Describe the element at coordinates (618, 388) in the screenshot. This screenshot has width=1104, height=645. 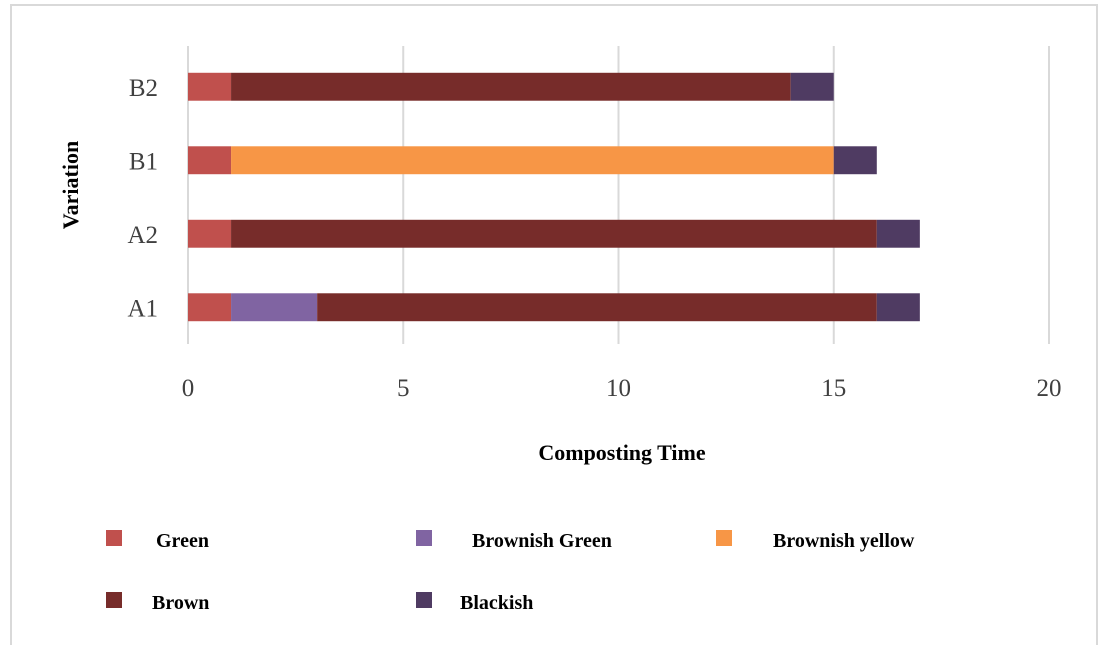
I see `x-tick-label: 10` at that location.